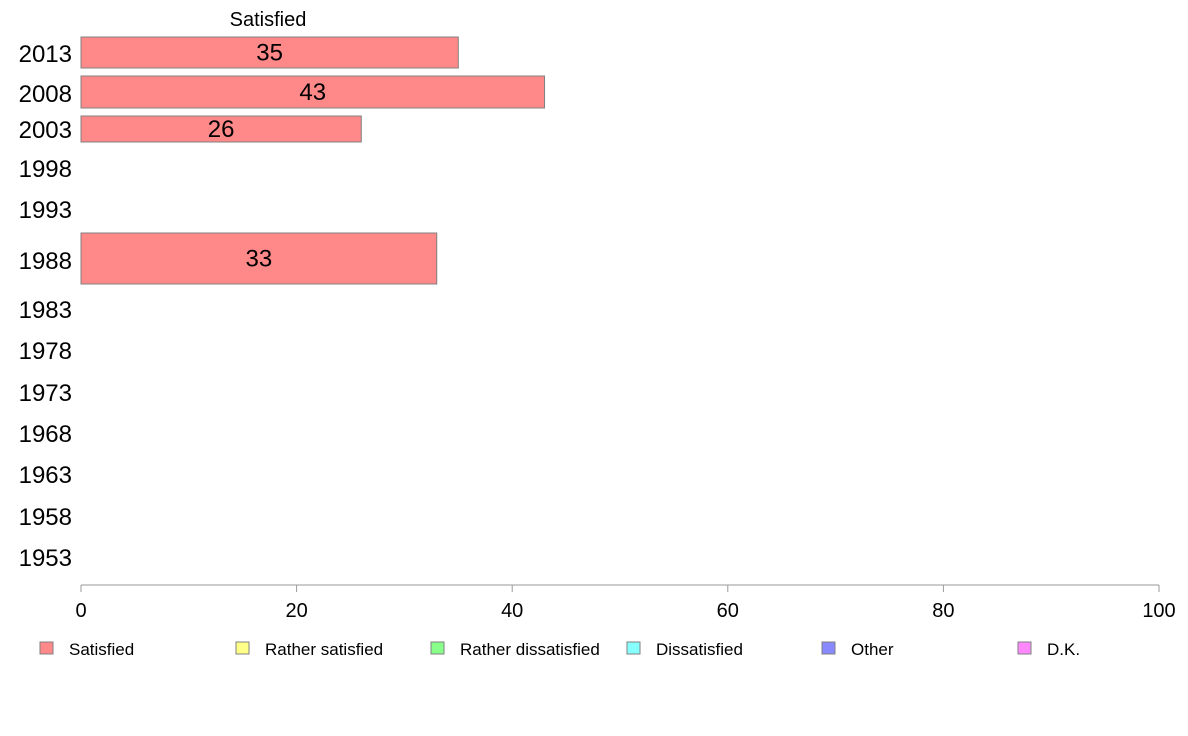  I want to click on y-tick-label-1963: 1963, so click(45, 475).